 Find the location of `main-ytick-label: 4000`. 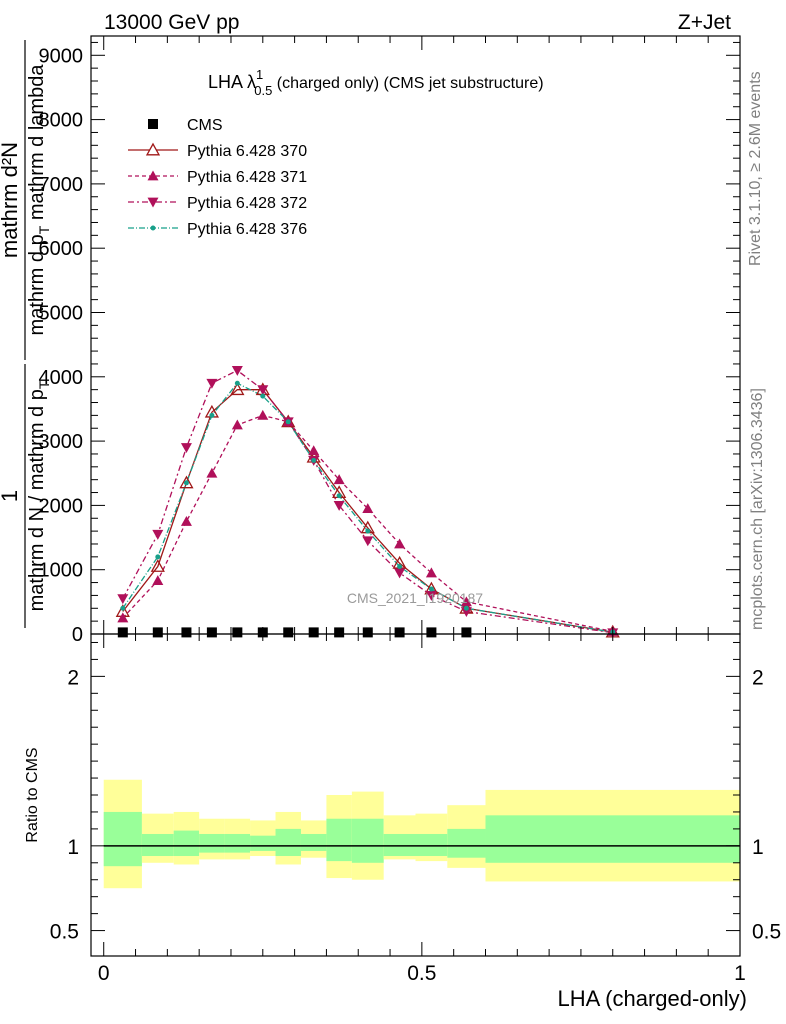

main-ytick-label: 4000 is located at coordinates (61, 378).